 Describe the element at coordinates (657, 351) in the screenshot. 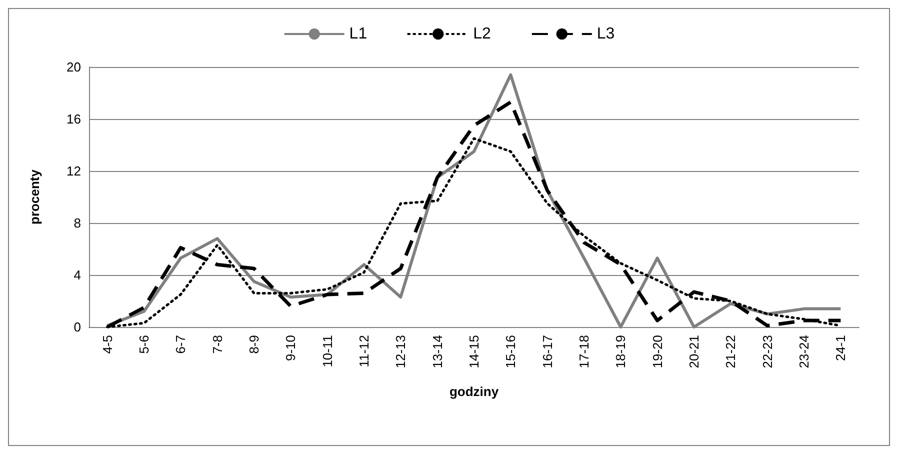

I see `x-tick-label: 19-20` at that location.